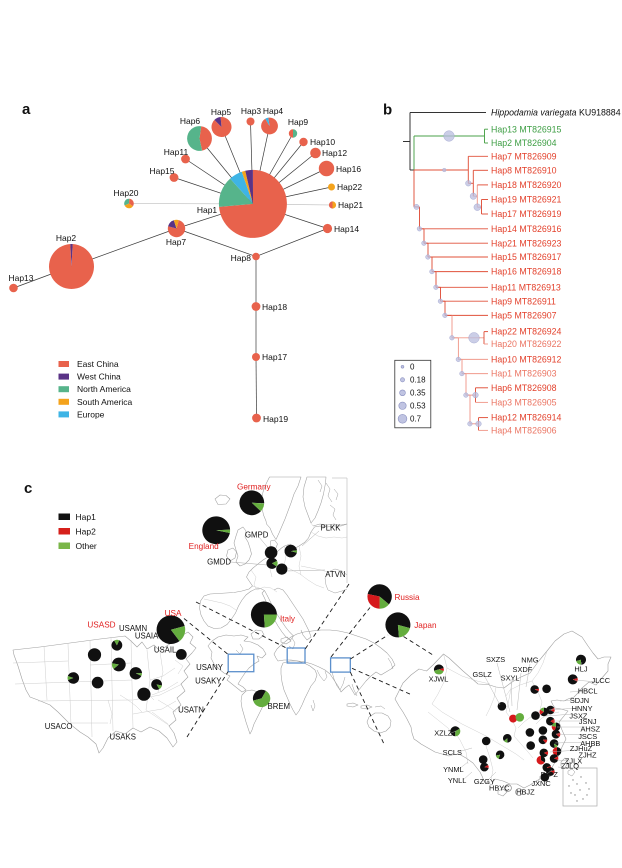  I want to click on svg-text: Hap8, so click(241, 258).